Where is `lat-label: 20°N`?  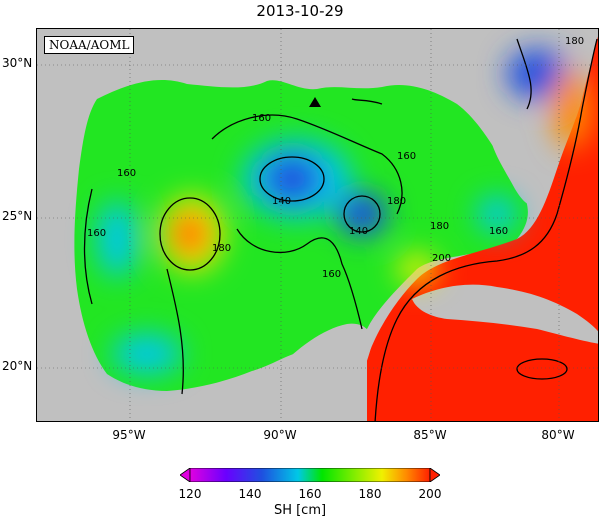 lat-label: 20°N is located at coordinates (17, 366).